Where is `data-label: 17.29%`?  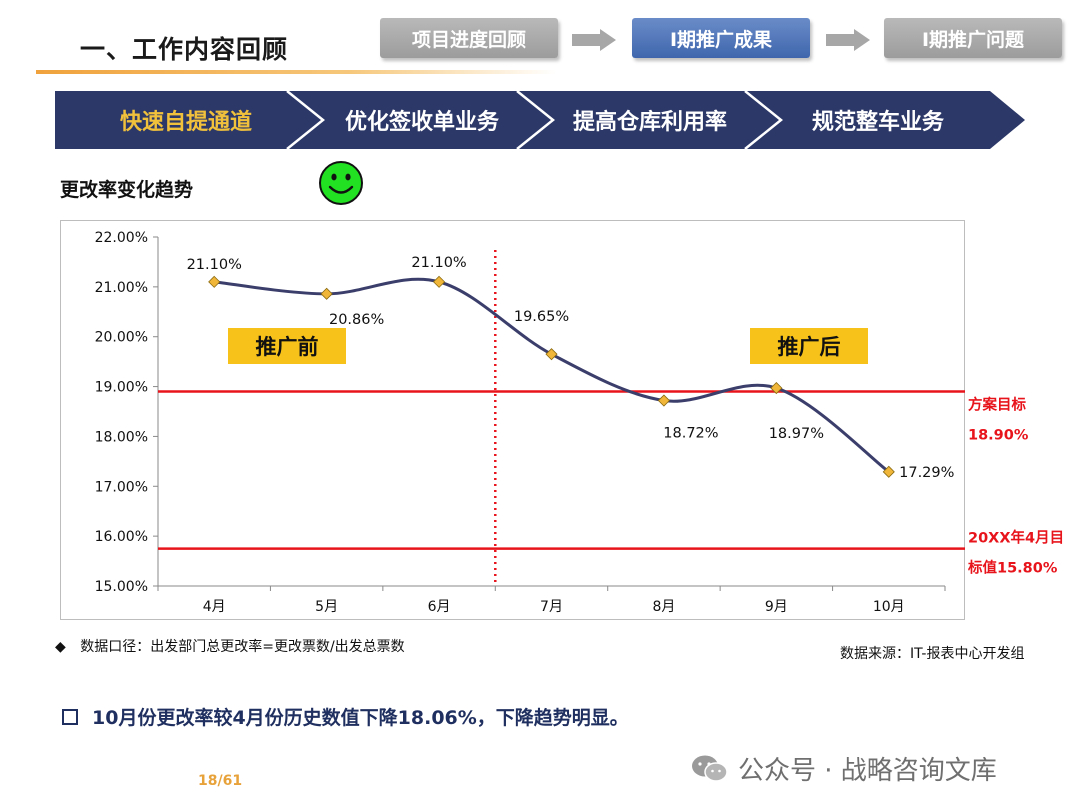 data-label: 17.29% is located at coordinates (926, 473).